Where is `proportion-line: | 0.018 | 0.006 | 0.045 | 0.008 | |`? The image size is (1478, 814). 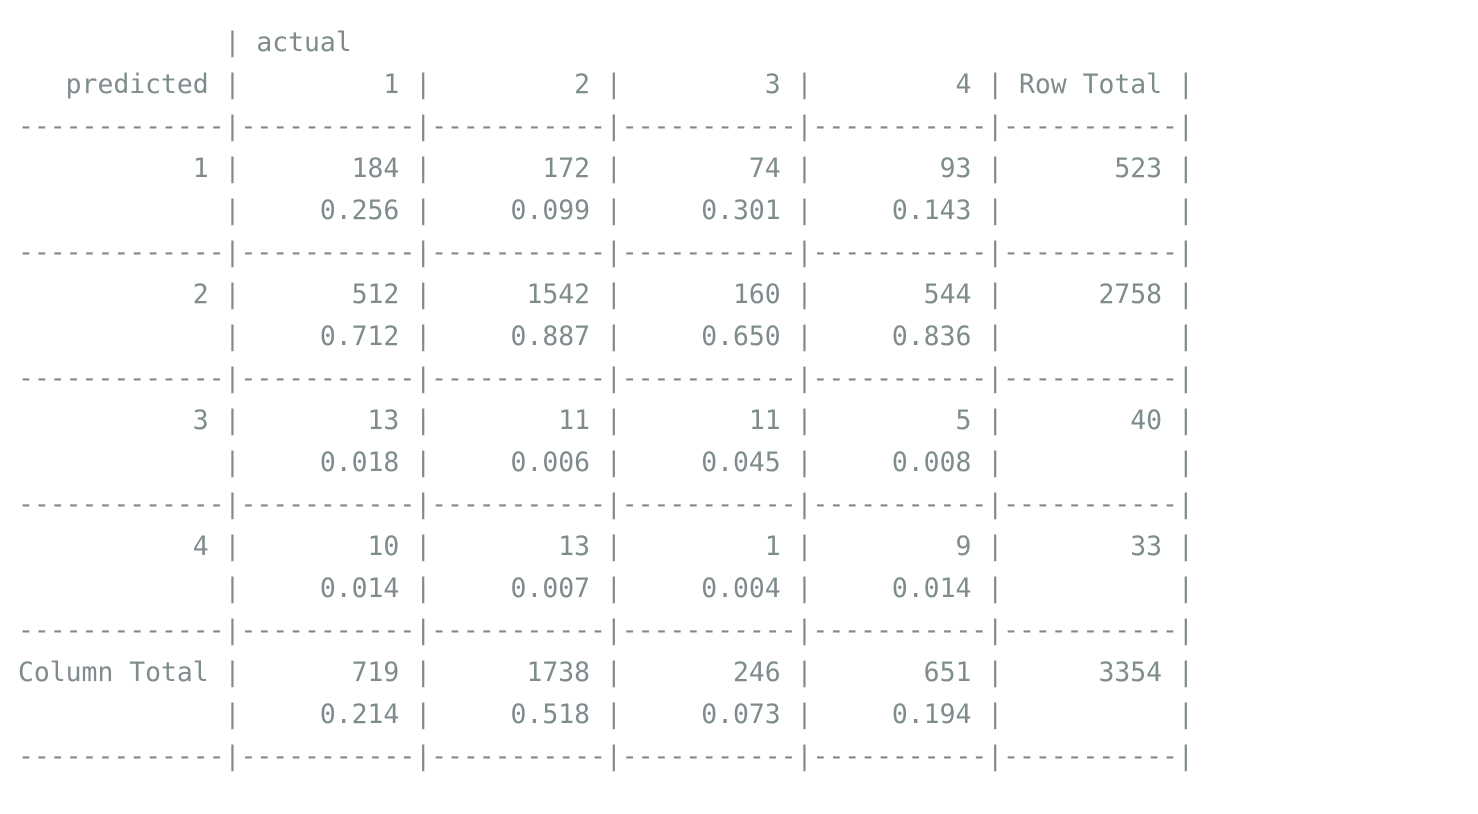
proportion-line: | 0.018 | 0.006 | 0.045 | 0.008 | | is located at coordinates (606, 463).